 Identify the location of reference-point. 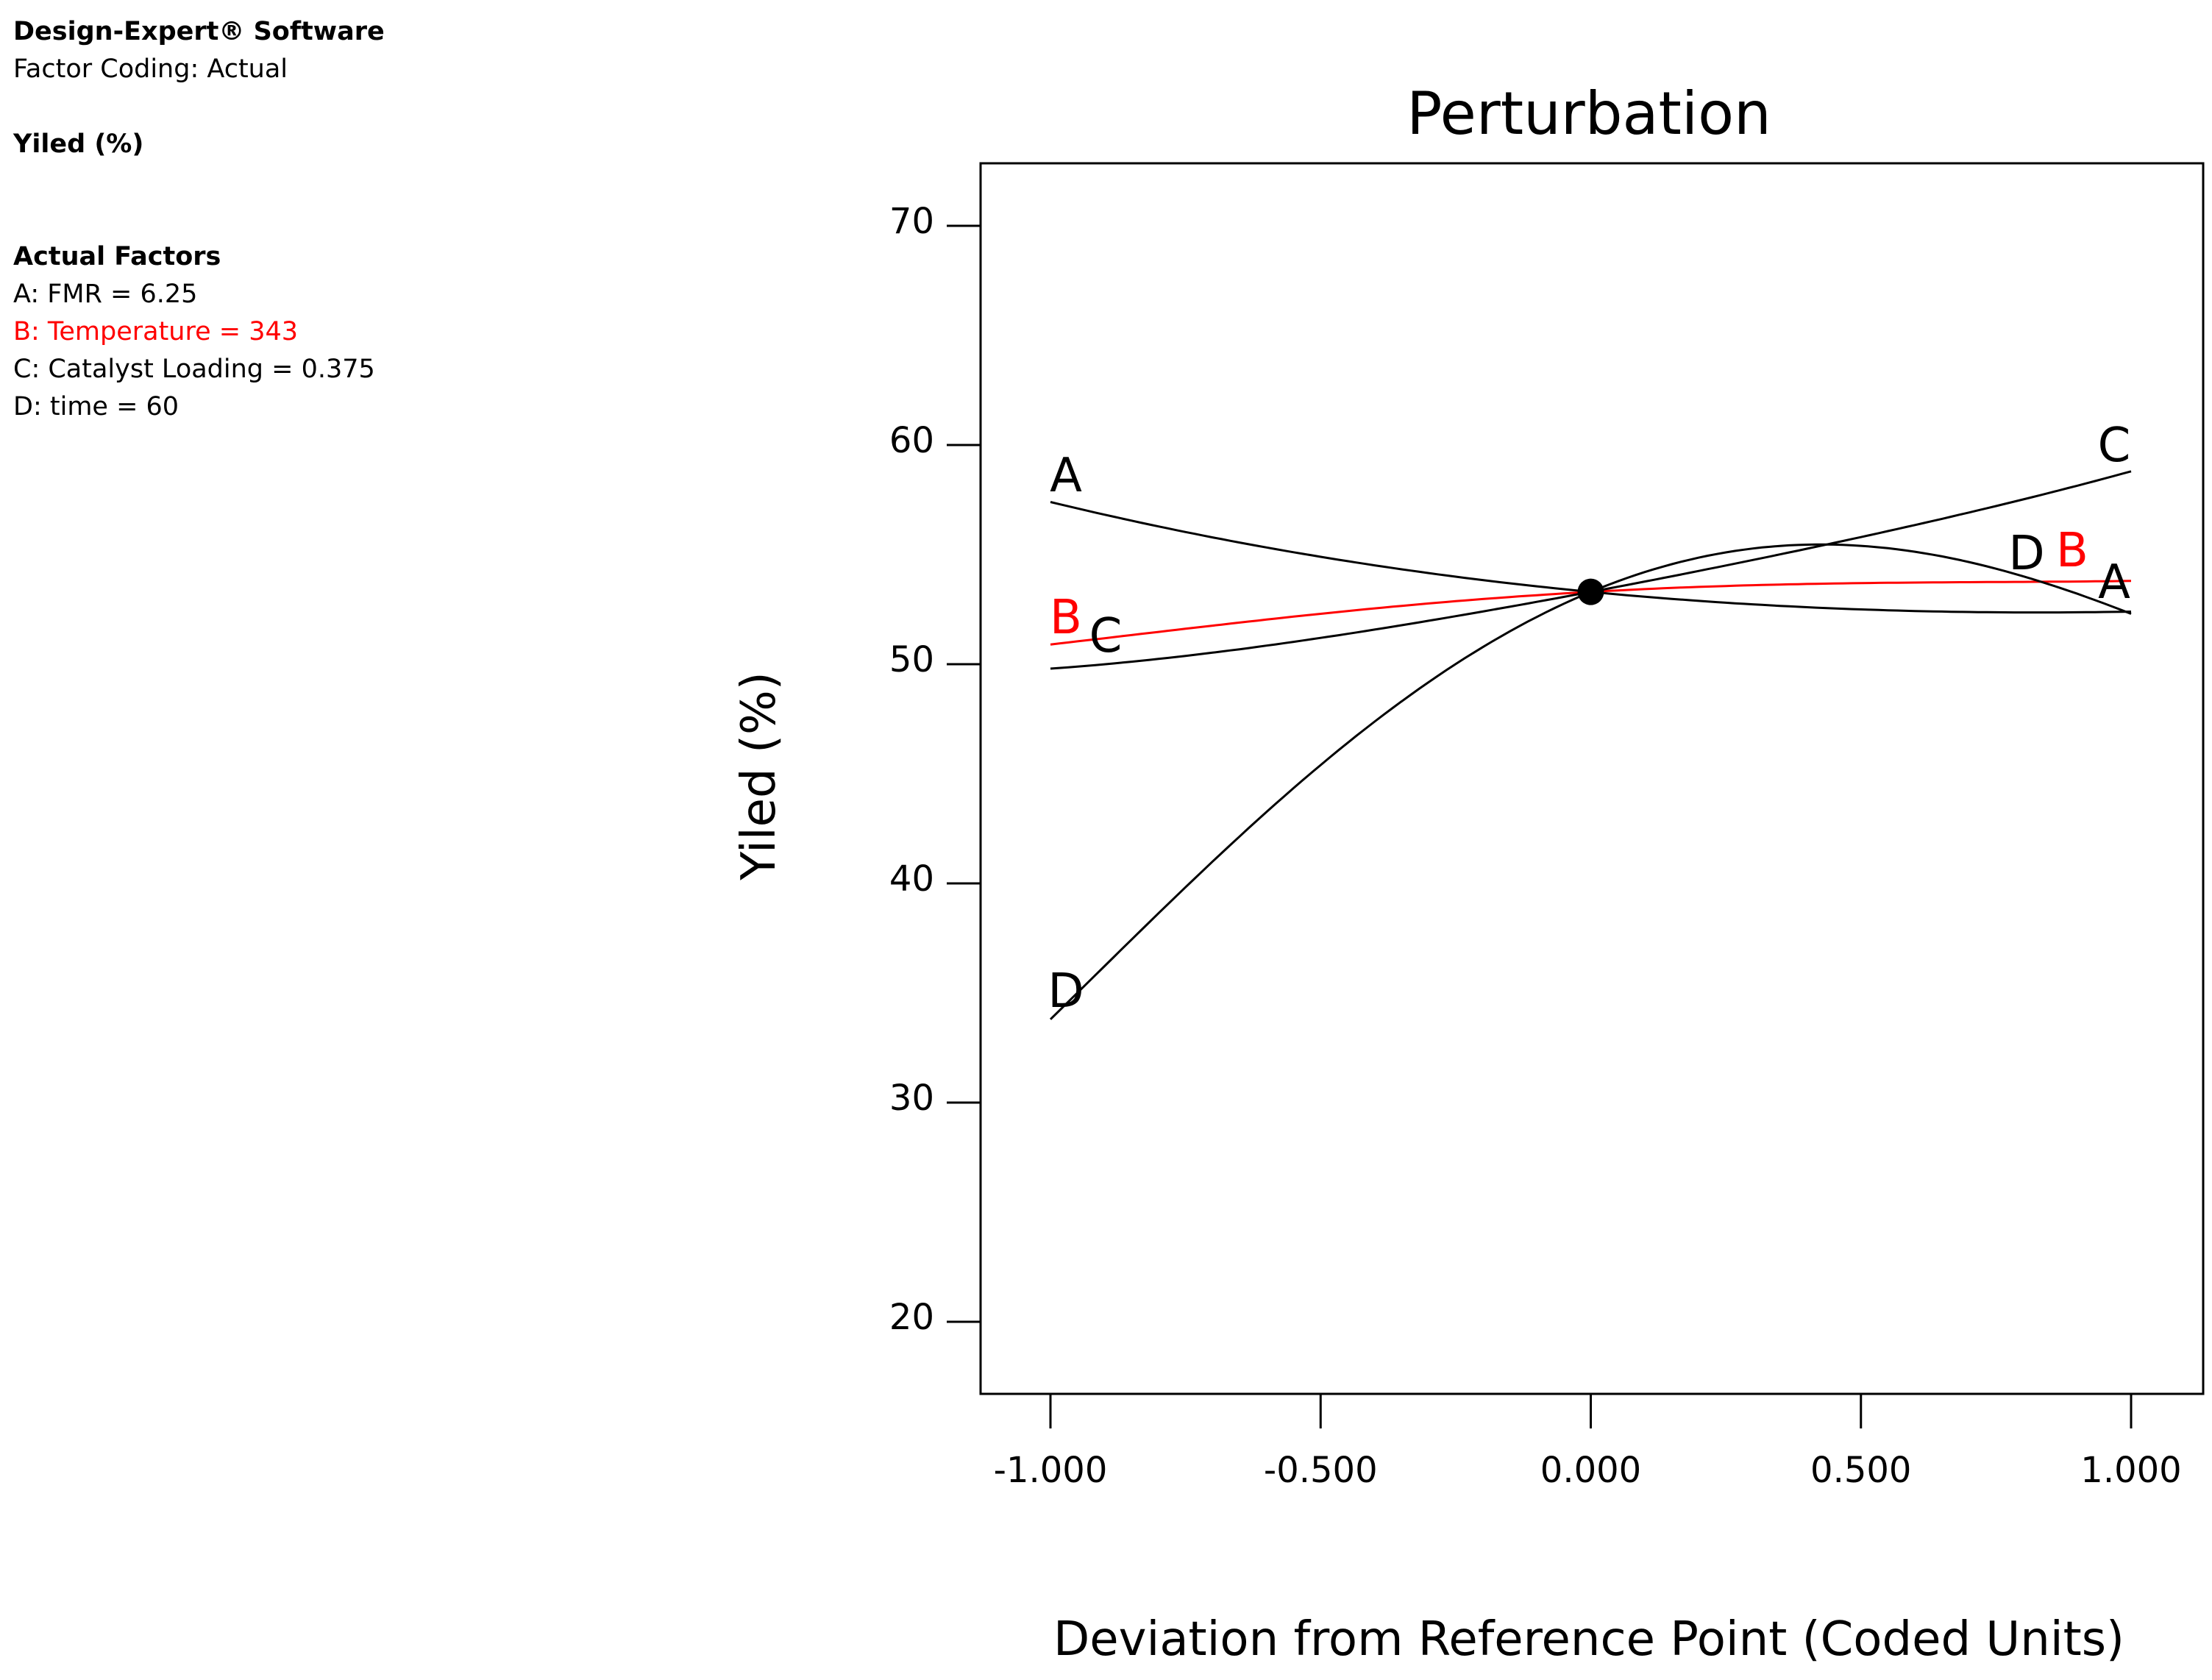
(1590, 592).